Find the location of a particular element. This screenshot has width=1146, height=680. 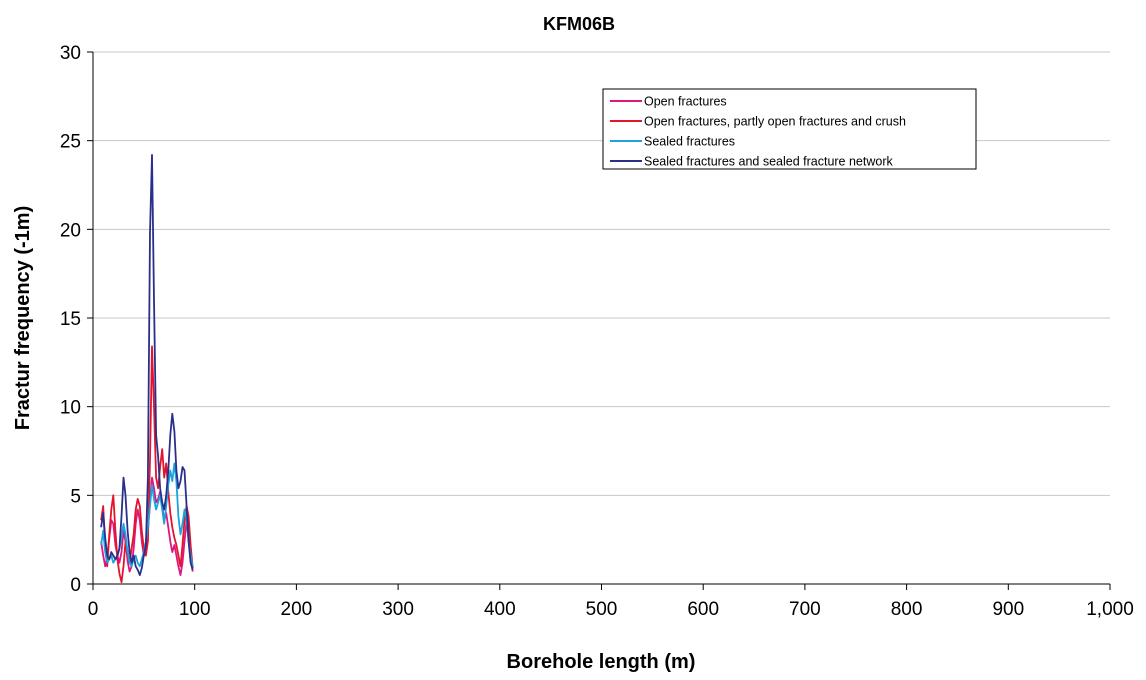

y-axis-label: Fractur frequency (-1m) is located at coordinates (23, 318).